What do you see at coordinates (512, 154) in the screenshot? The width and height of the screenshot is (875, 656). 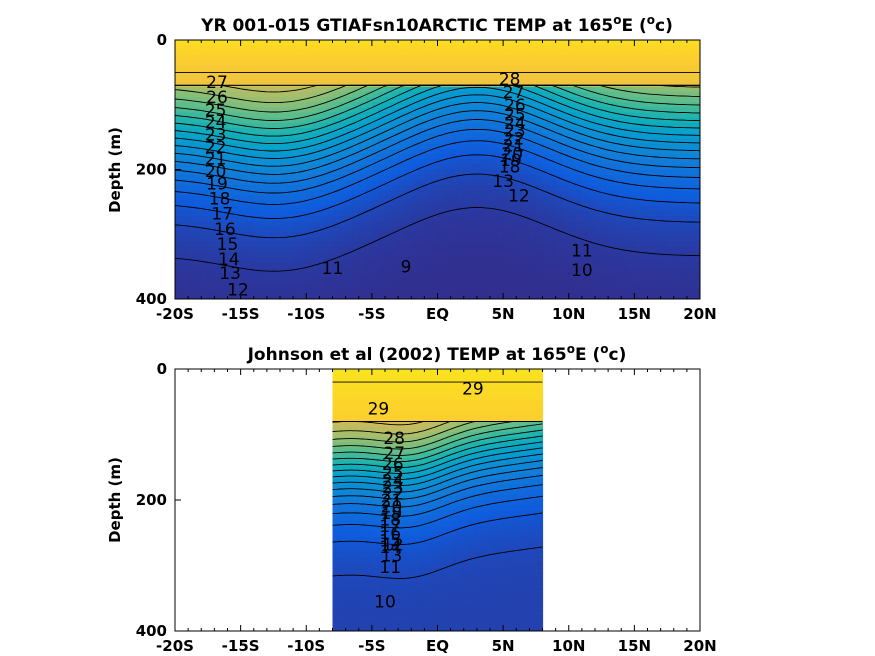 I see `contour-label: 20` at bounding box center [512, 154].